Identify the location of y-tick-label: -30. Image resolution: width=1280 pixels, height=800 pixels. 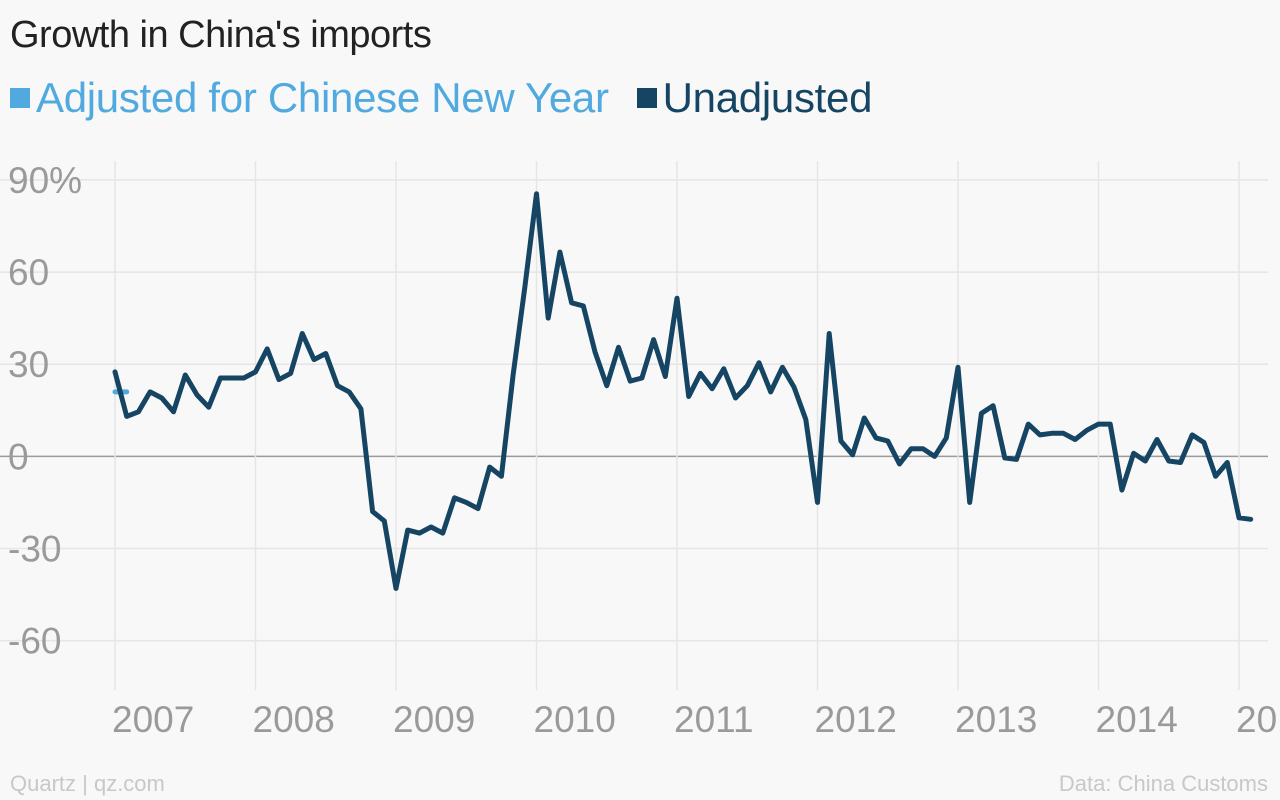
(34, 549).